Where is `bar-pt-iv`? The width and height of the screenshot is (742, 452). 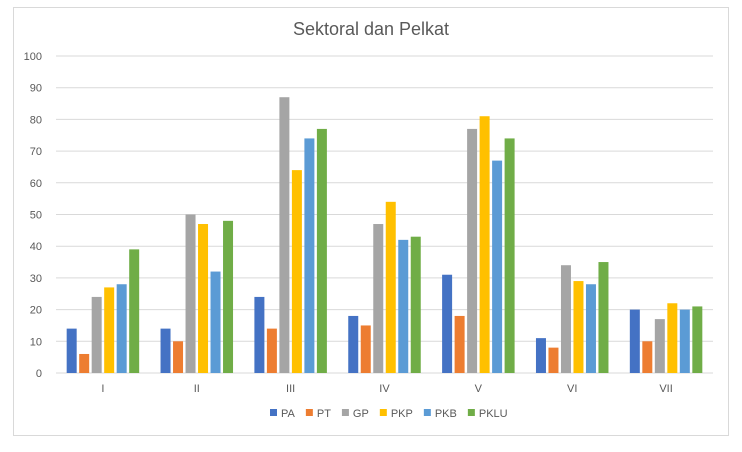
bar-pt-iv is located at coordinates (365, 349).